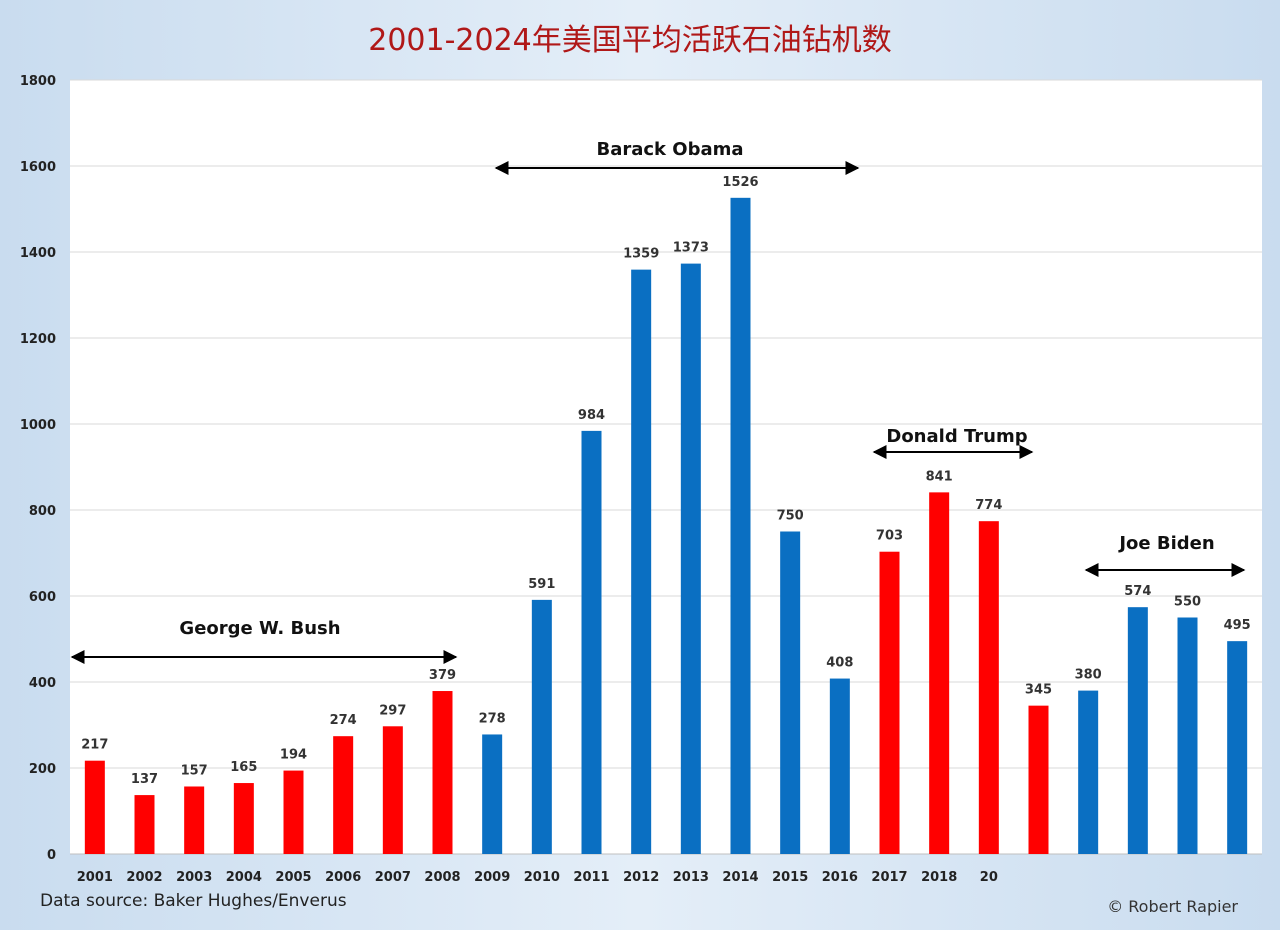 The image size is (1280, 930). I want to click on bar-2008, so click(442, 772).